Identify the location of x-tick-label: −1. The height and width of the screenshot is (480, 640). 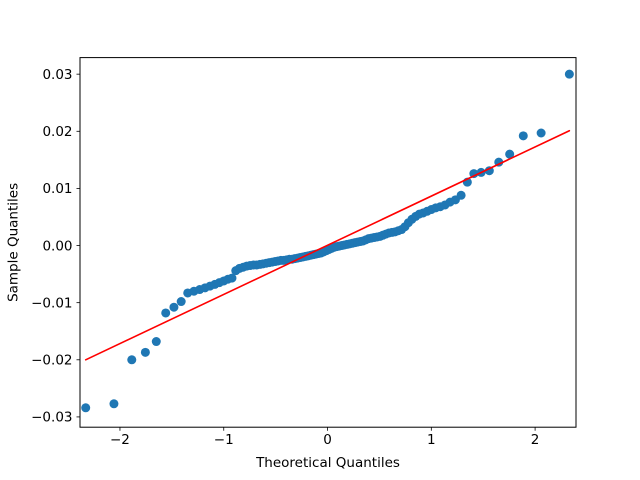
(224, 440).